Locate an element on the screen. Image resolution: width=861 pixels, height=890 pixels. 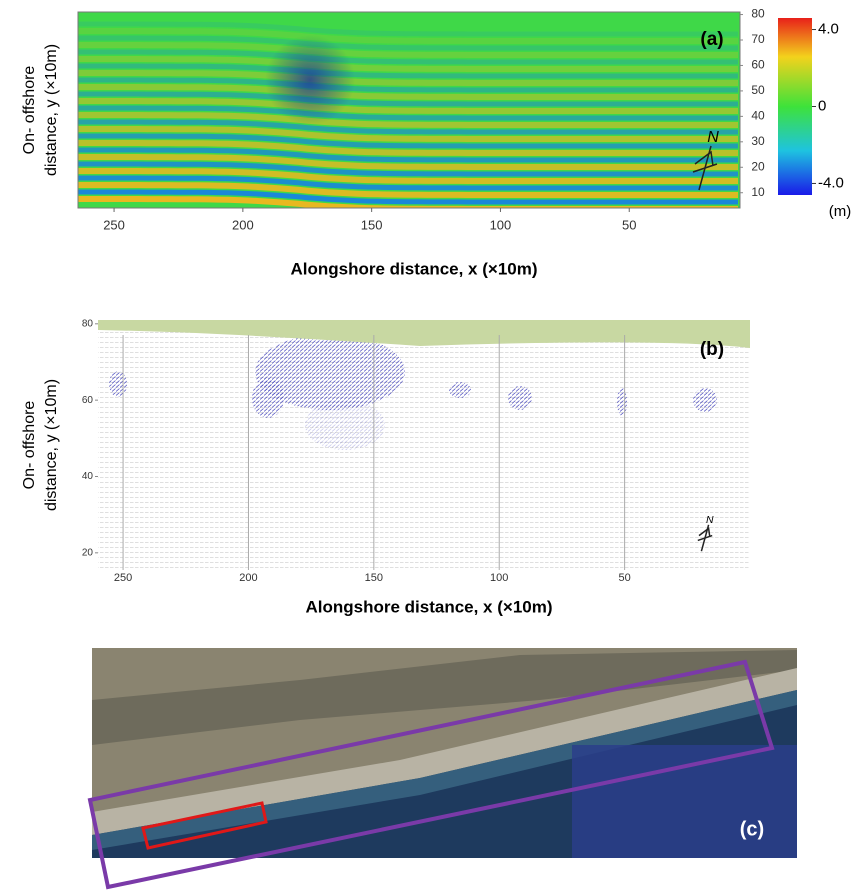
anomaly is located at coordinates (310, 80).